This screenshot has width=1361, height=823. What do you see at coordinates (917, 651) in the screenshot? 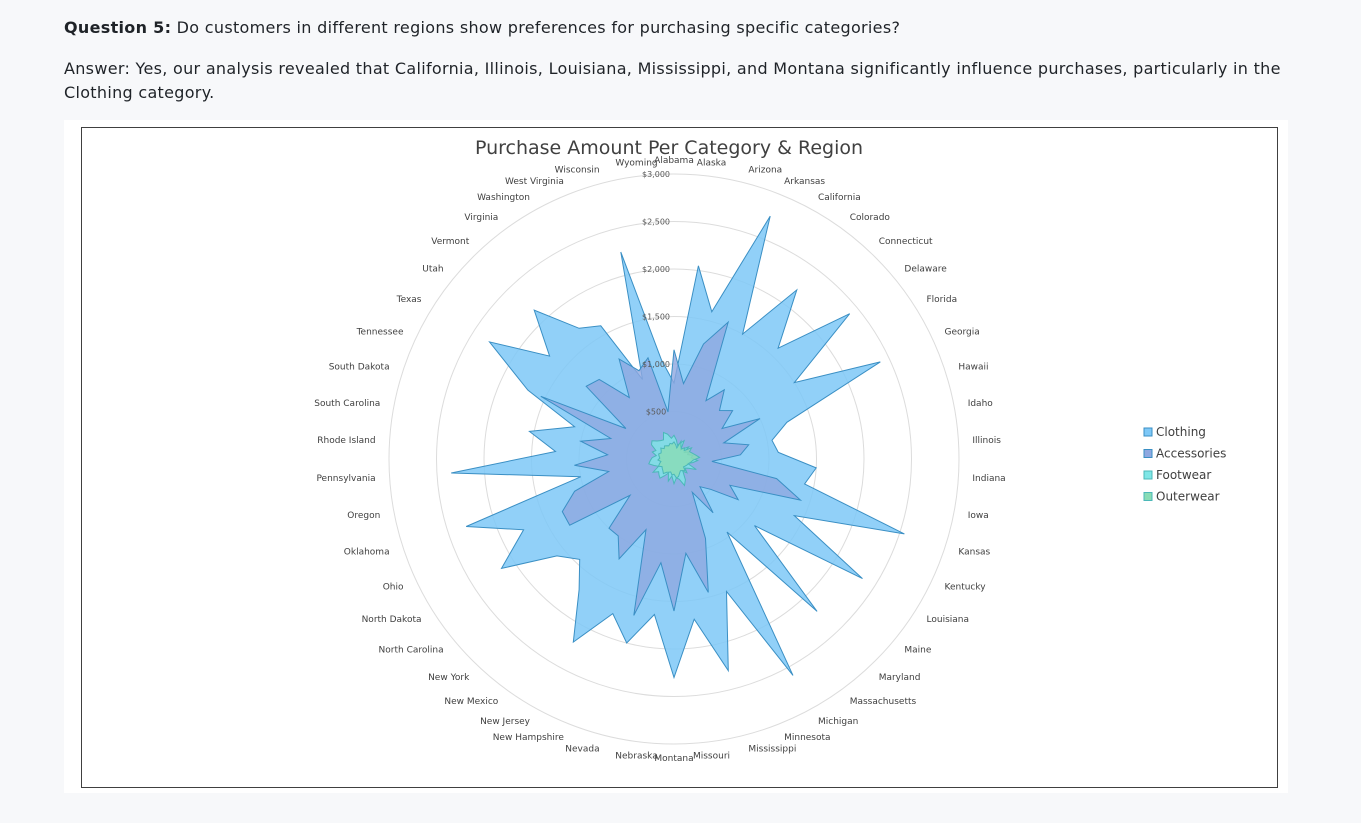
I see `category-label: Maine` at bounding box center [917, 651].